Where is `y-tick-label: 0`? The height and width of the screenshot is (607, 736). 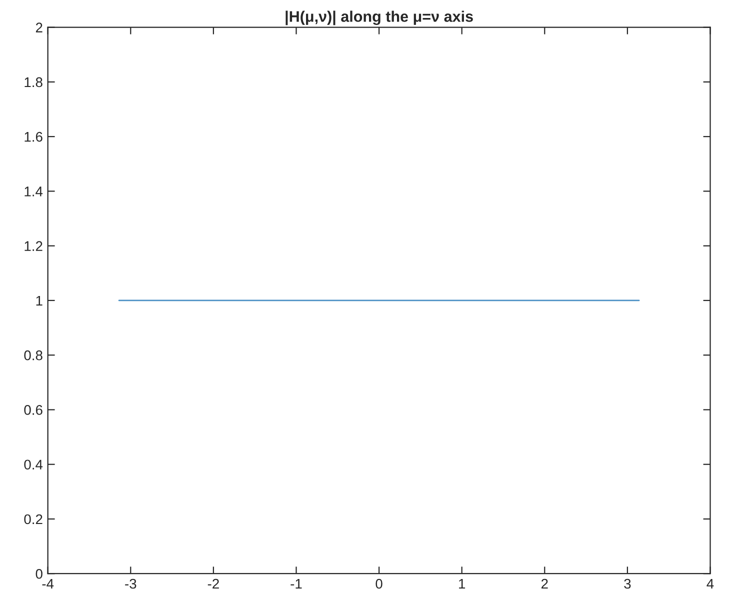 y-tick-label: 0 is located at coordinates (39, 573).